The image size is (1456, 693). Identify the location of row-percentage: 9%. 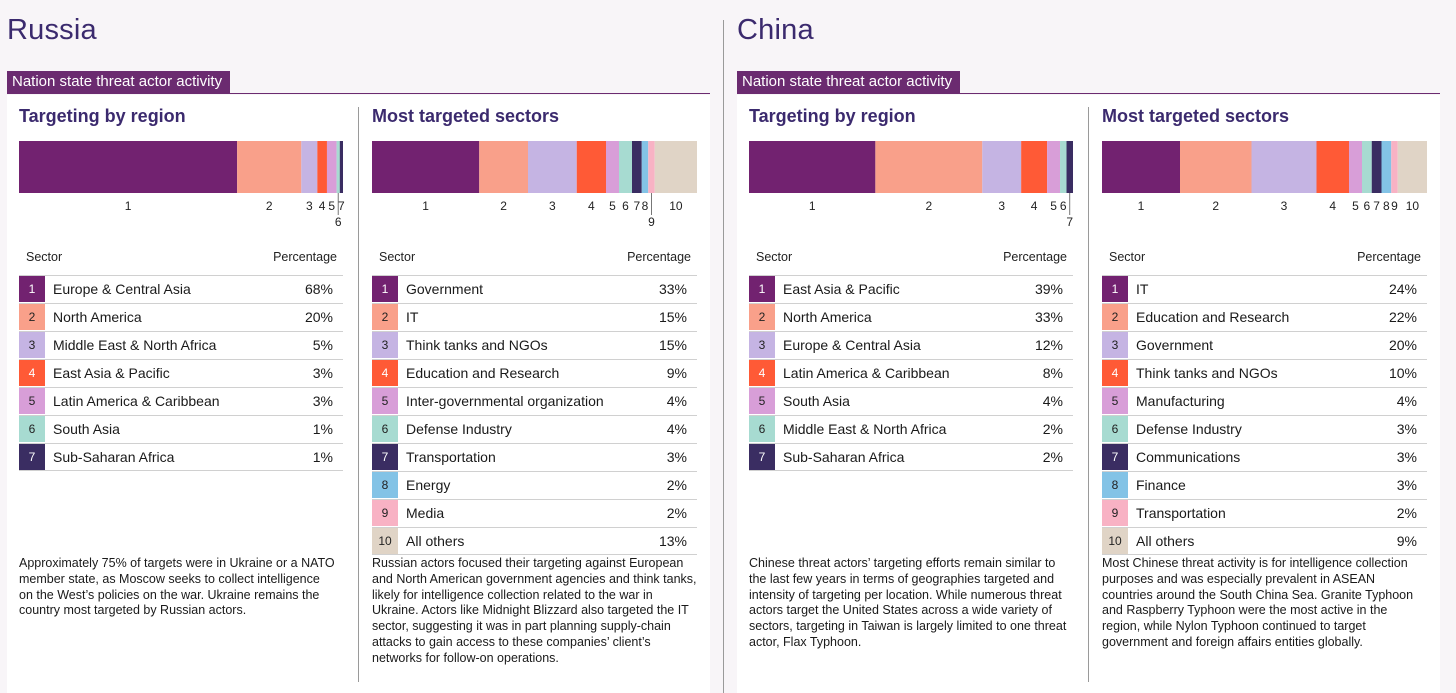
(1406, 541).